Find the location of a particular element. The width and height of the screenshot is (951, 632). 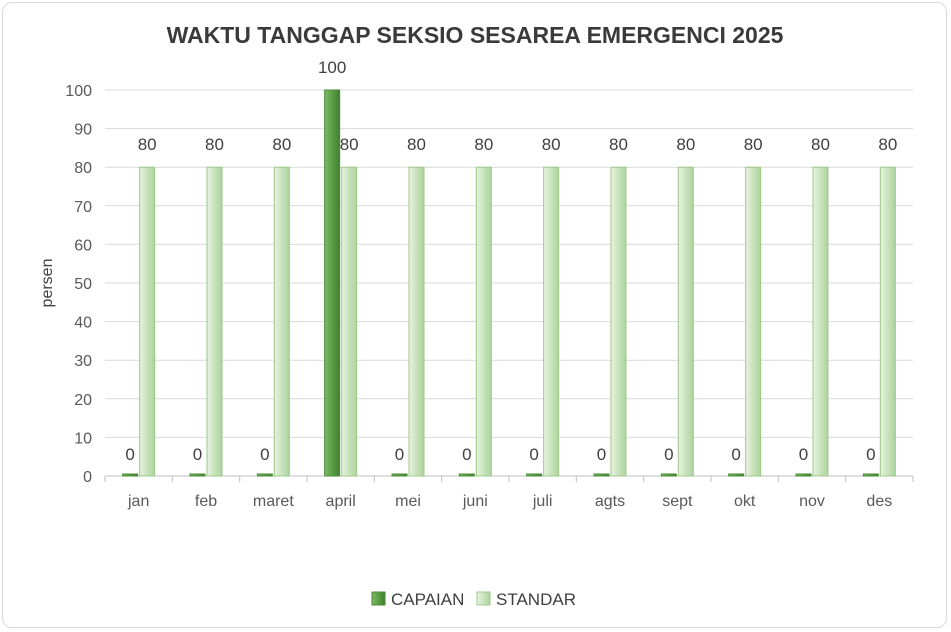

data-label-capaian: 100 is located at coordinates (332, 67).